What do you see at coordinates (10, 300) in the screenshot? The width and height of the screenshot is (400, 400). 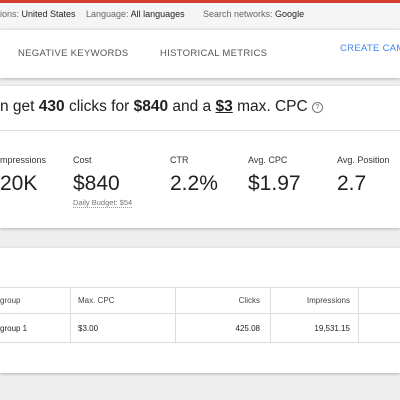 I see `column-header: group` at bounding box center [10, 300].